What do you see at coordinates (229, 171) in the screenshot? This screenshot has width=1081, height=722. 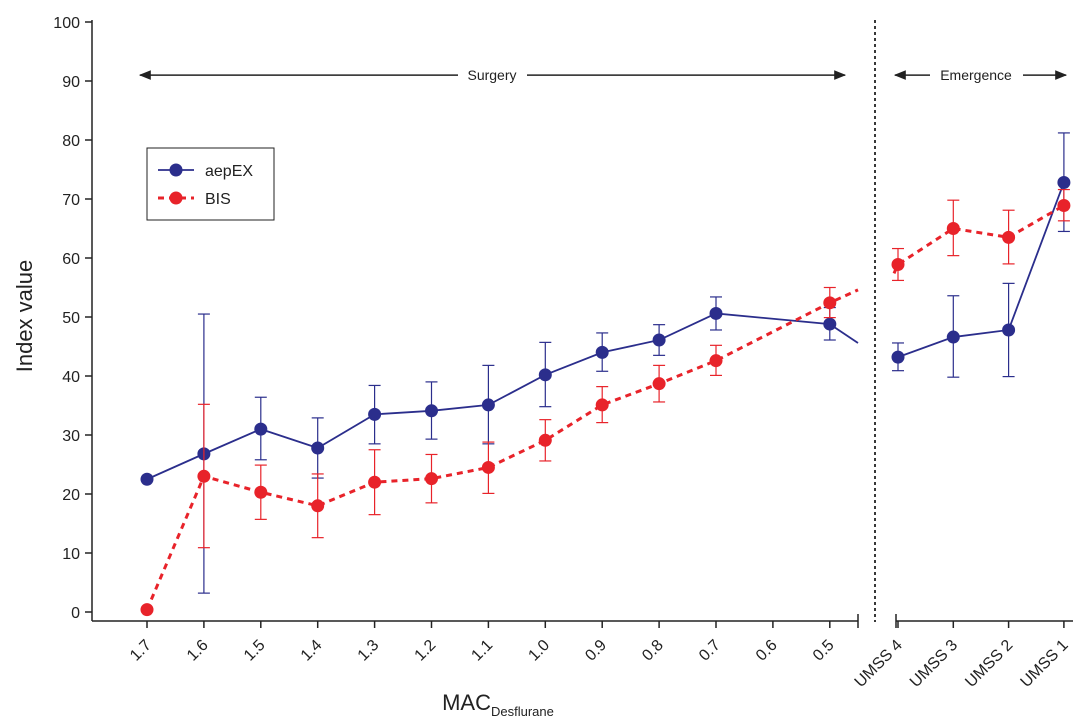 I see `legend-label-aepEX: aepEX` at bounding box center [229, 171].